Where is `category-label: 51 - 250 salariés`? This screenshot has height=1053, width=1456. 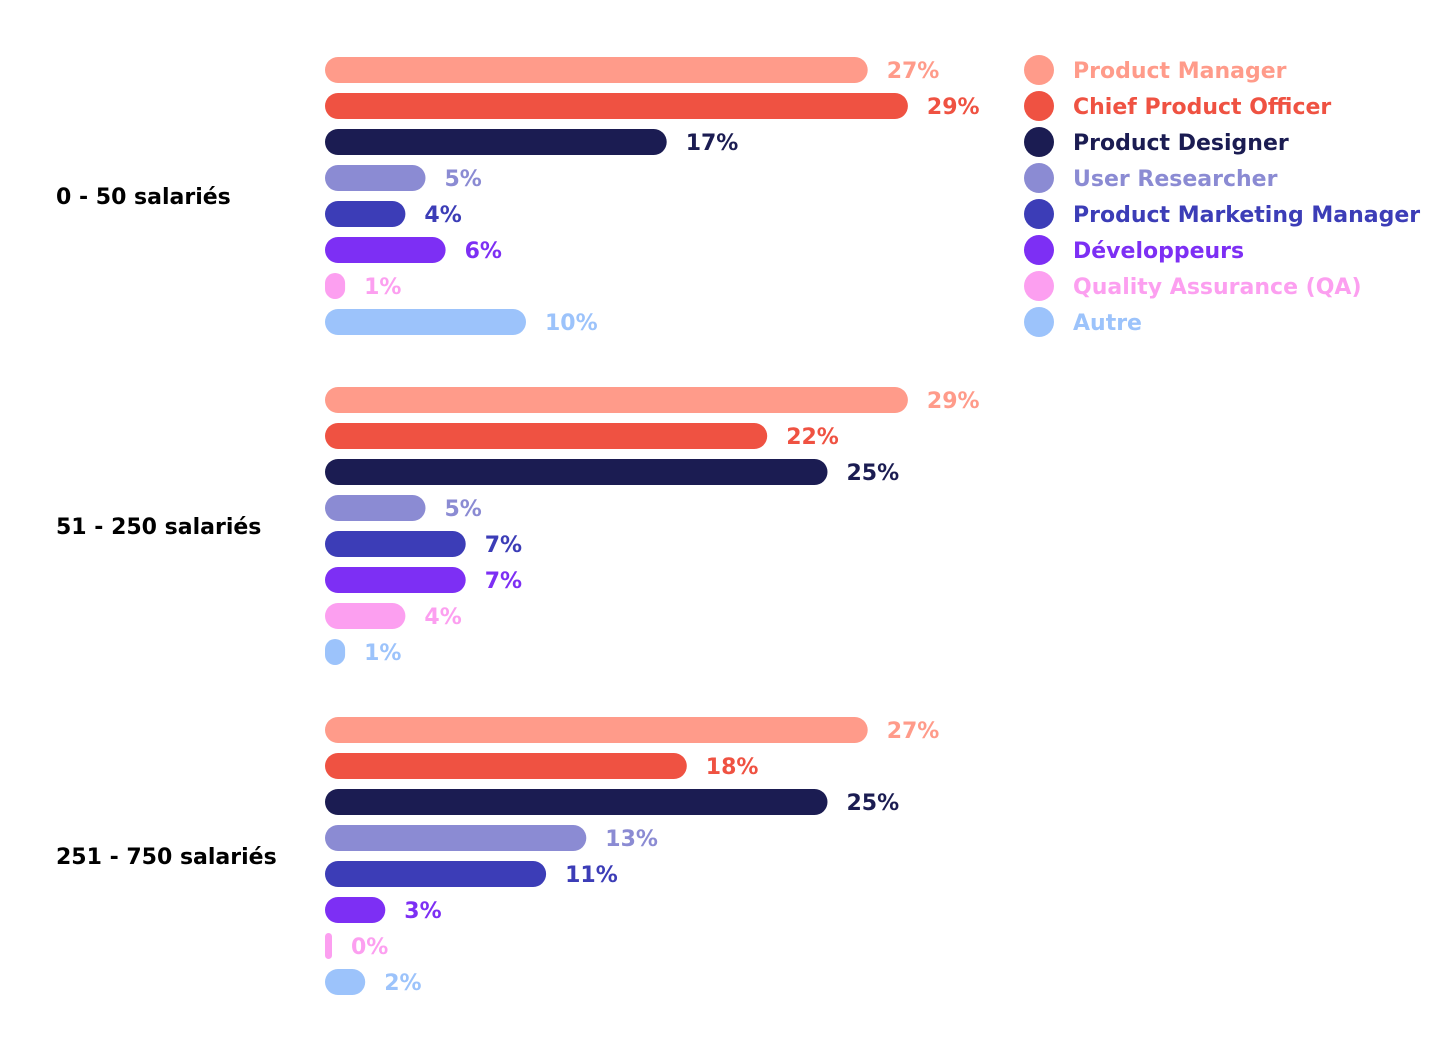
category-label: 51 - 250 salariés is located at coordinates (158, 527).